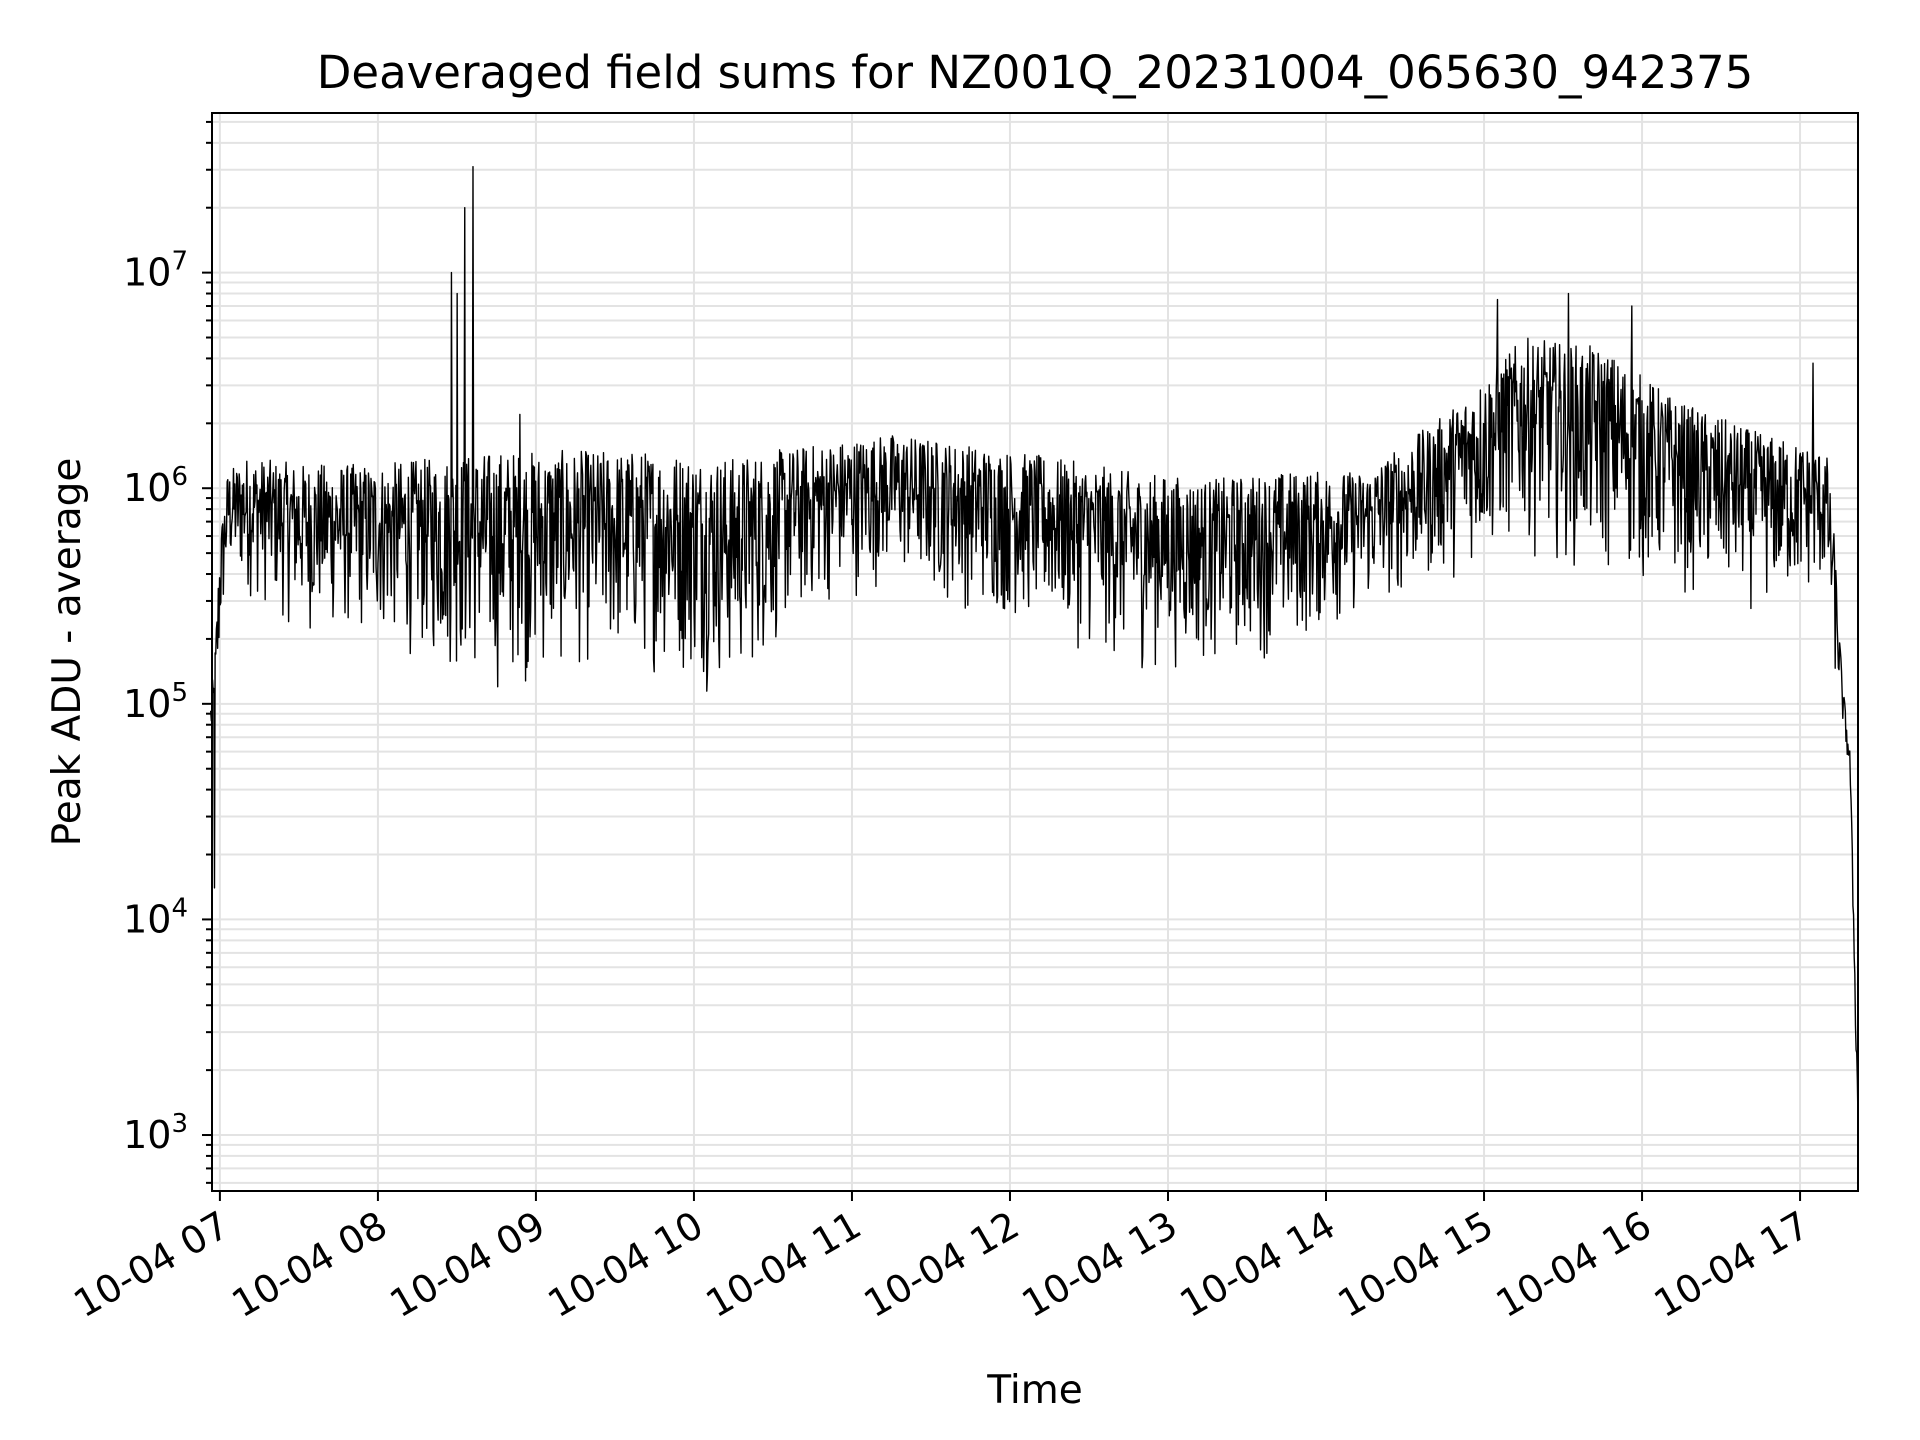  Describe the element at coordinates (179, 1124) in the screenshot. I see `y-tick-exponent: 3` at that location.